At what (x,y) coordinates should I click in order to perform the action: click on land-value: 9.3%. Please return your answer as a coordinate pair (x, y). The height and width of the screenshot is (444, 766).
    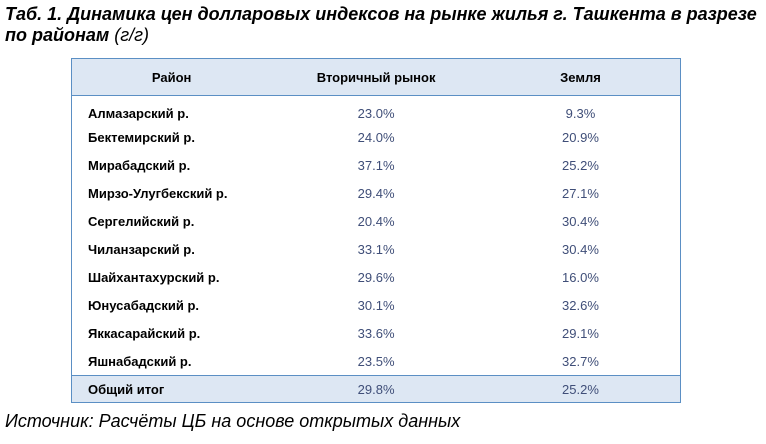
    Looking at the image, I should click on (580, 113).